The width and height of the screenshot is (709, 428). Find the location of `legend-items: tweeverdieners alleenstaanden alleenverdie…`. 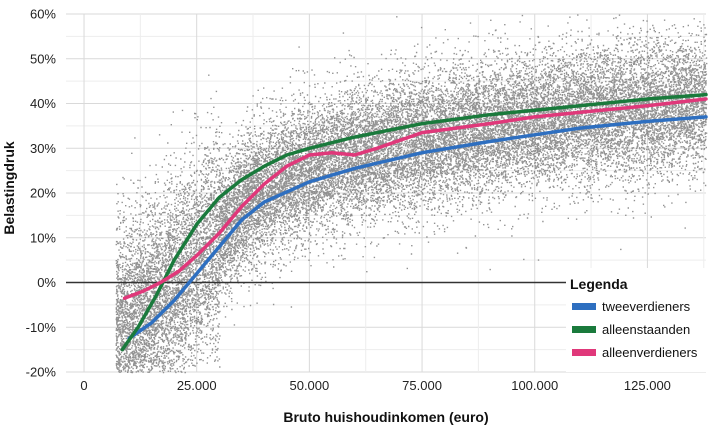

legend-items: tweeverdieners alleenstaanden alleenverdie… is located at coordinates (635, 329).